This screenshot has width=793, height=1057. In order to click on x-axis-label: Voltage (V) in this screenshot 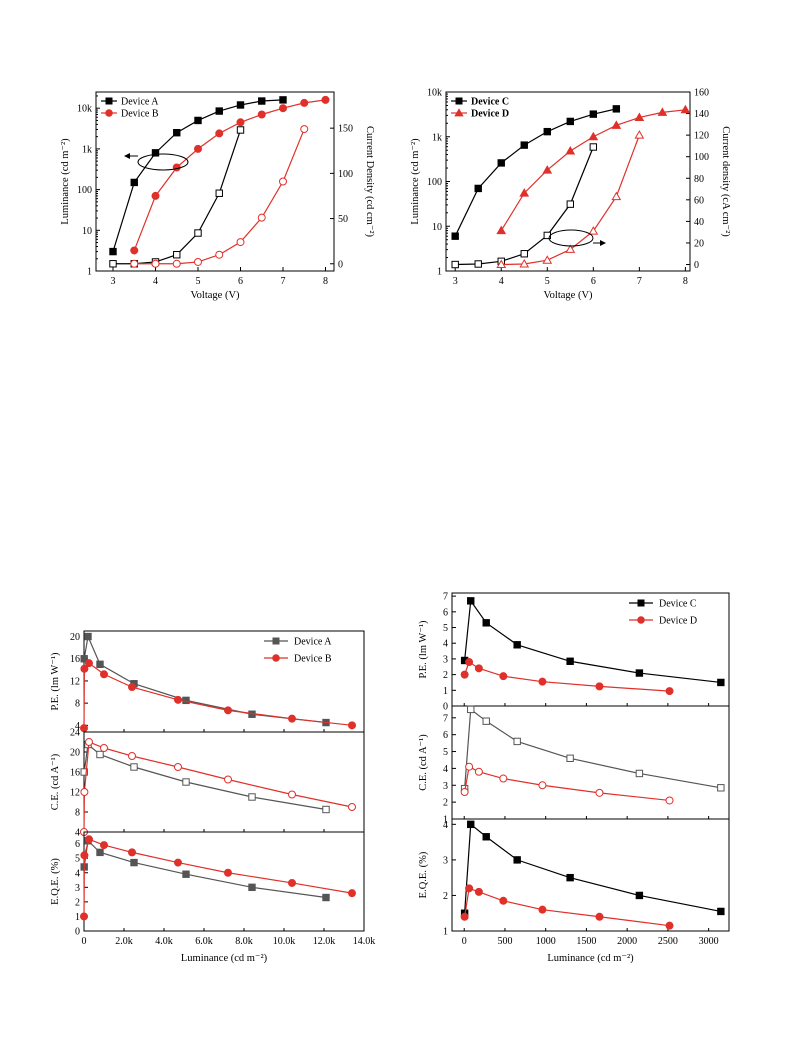, I will do `click(215, 295)`.